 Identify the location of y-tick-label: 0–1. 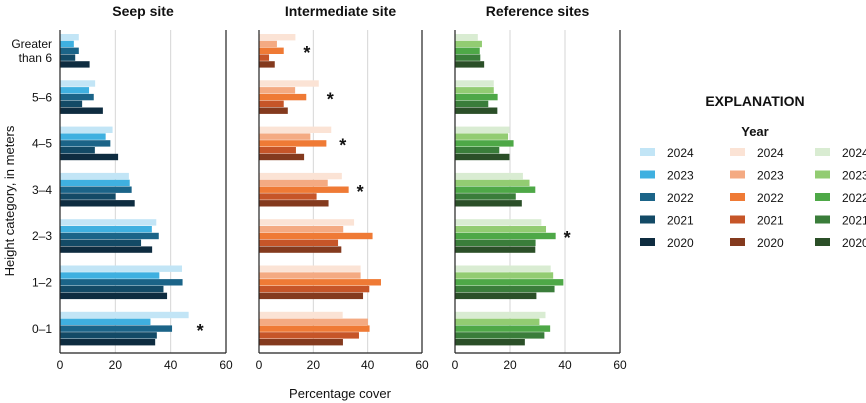
(42, 329).